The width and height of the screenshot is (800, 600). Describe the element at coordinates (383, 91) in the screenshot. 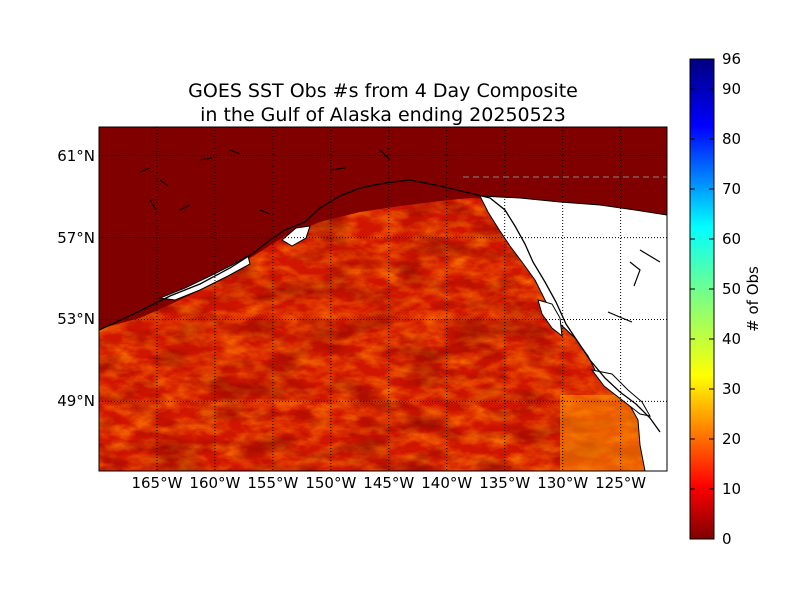

I see `map-title-line-1: GOES SST Obs #s from 4 Day Composite` at that location.